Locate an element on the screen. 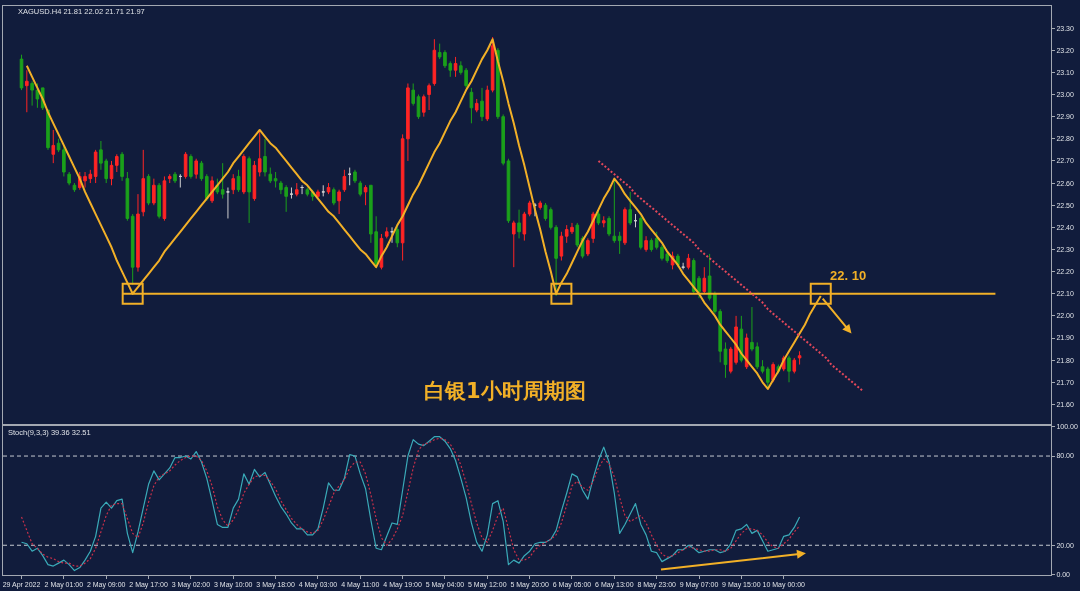 The height and width of the screenshot is (591, 1080). annotation: 白银1小时周期图 is located at coordinates (505, 391).